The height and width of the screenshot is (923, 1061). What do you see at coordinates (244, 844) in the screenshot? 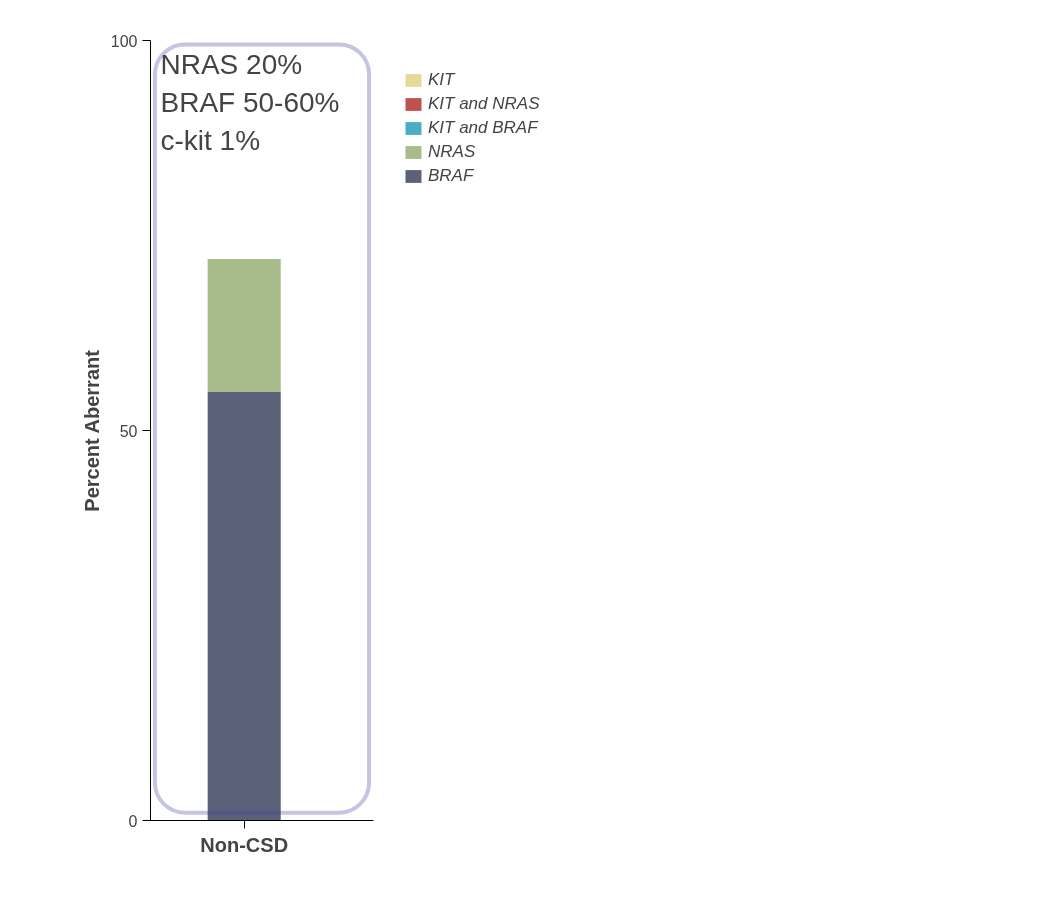
I see `x-tick-label: Non-CSD` at bounding box center [244, 844].